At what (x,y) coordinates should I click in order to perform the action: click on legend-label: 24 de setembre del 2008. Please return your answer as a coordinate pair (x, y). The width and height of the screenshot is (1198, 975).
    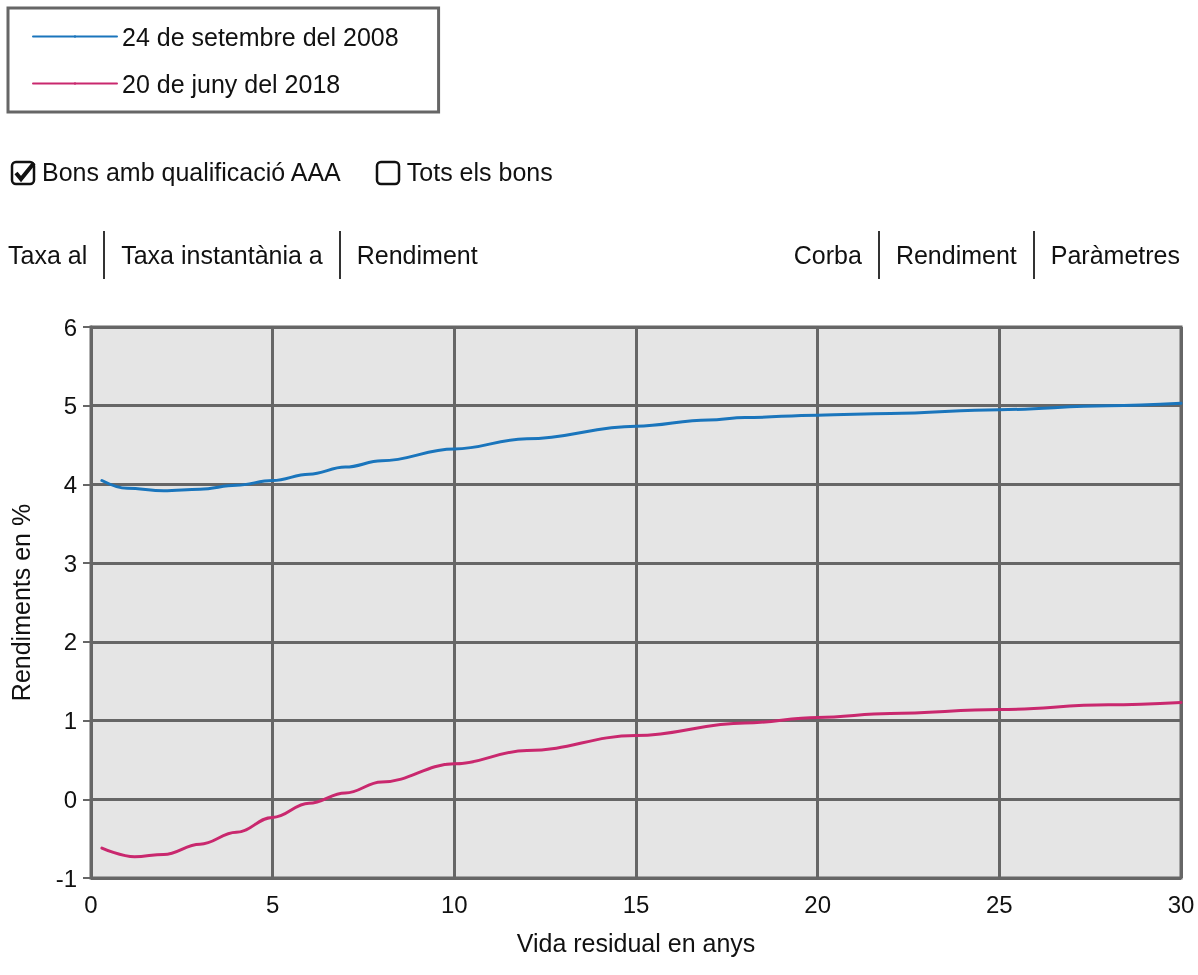
    Looking at the image, I should click on (260, 36).